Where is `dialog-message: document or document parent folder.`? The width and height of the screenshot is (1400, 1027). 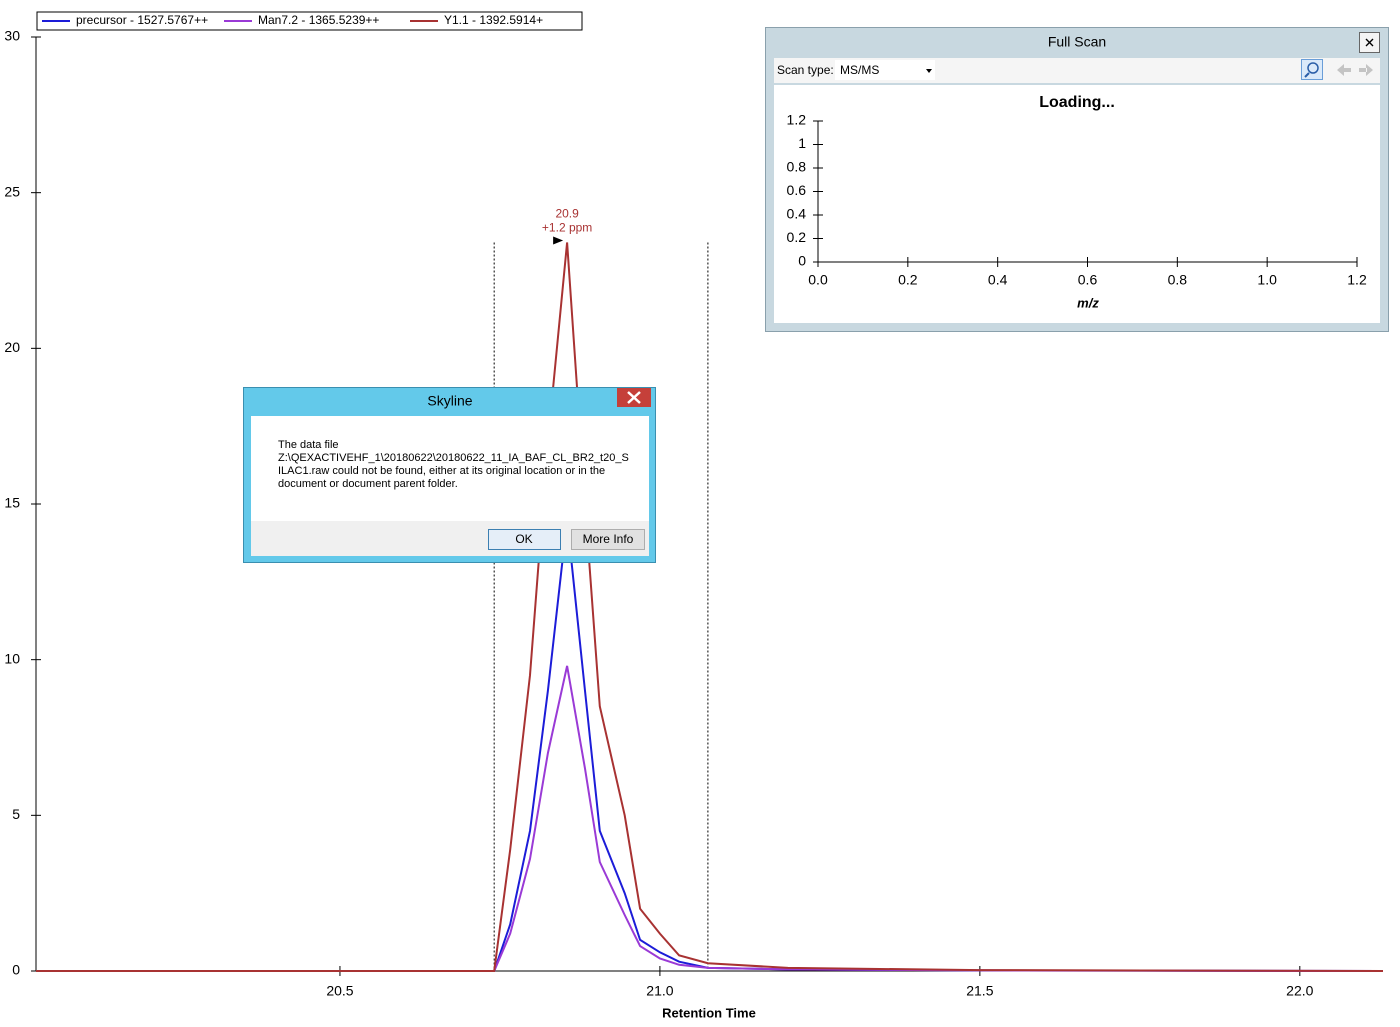 dialog-message: document or document parent folder. is located at coordinates (368, 484).